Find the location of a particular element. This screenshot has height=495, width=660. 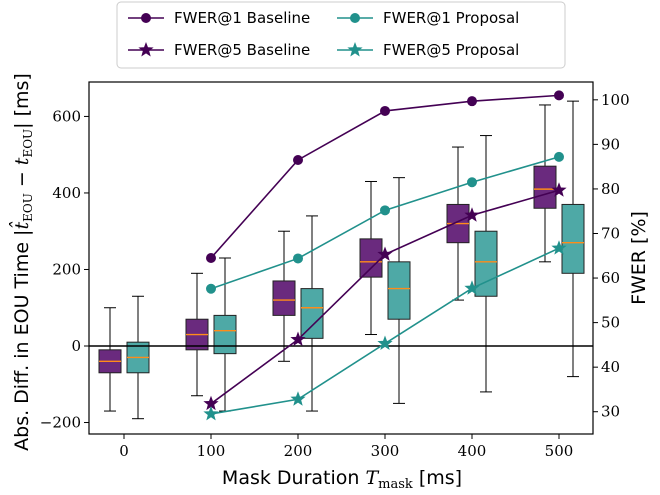

x-axis-title: Mask Duration Tmask [ms] is located at coordinates (342, 479).